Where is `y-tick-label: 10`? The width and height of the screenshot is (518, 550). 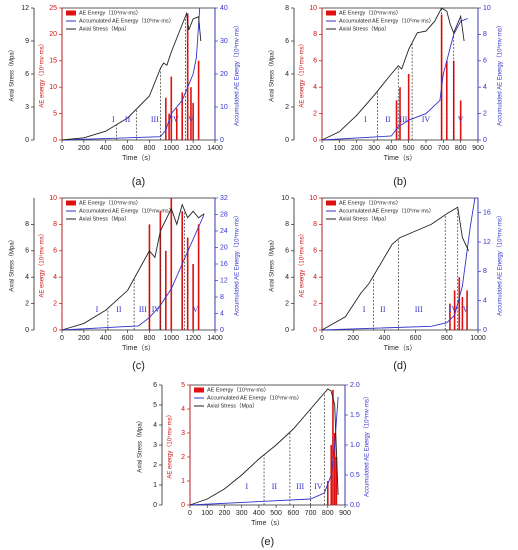
y-tick-label: 10 is located at coordinates (285, 198).